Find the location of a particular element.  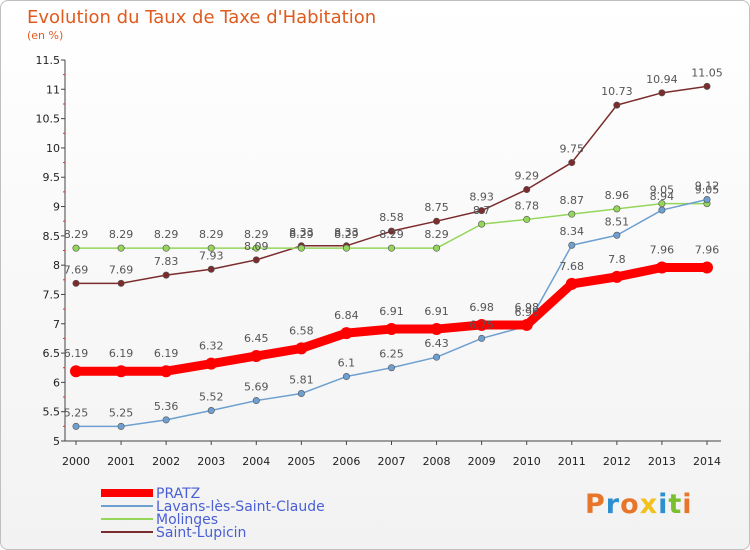

chart-title: Evolution du Taux de Taxe d'Habitation is located at coordinates (202, 17).